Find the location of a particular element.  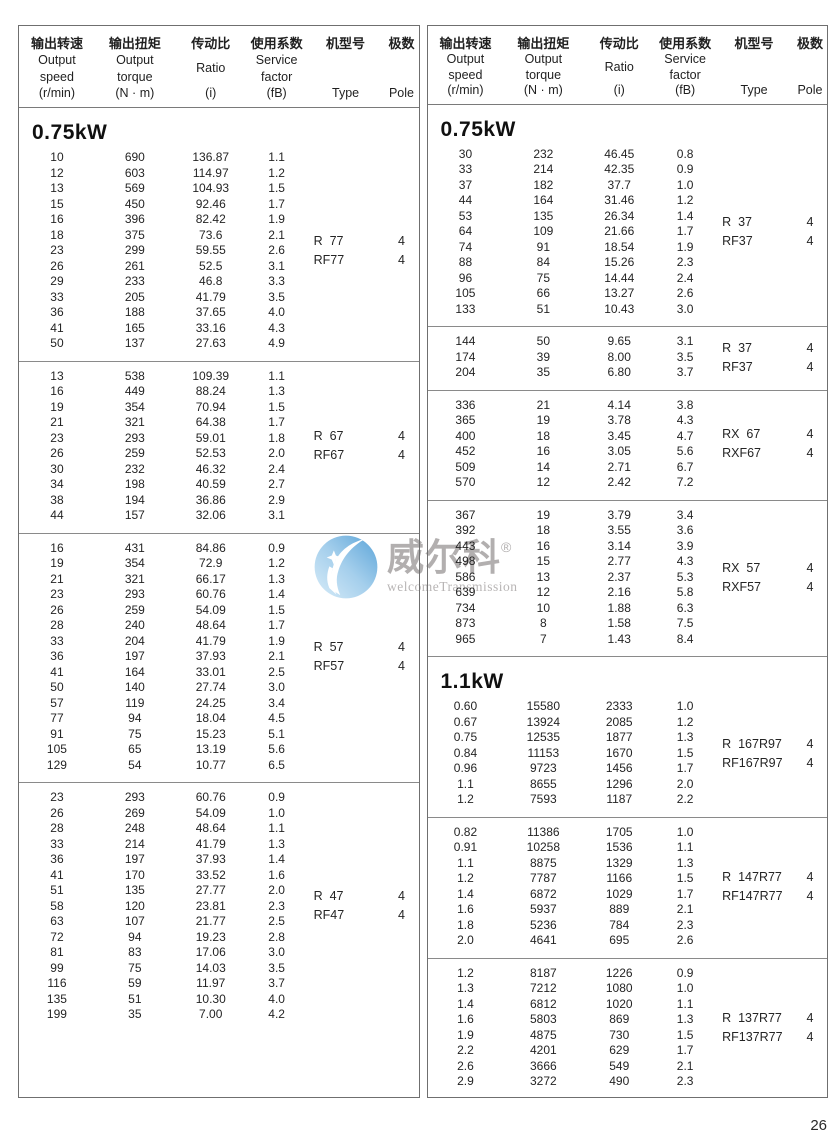

cell-ratio: 2.16 is located at coordinates (619, 592).